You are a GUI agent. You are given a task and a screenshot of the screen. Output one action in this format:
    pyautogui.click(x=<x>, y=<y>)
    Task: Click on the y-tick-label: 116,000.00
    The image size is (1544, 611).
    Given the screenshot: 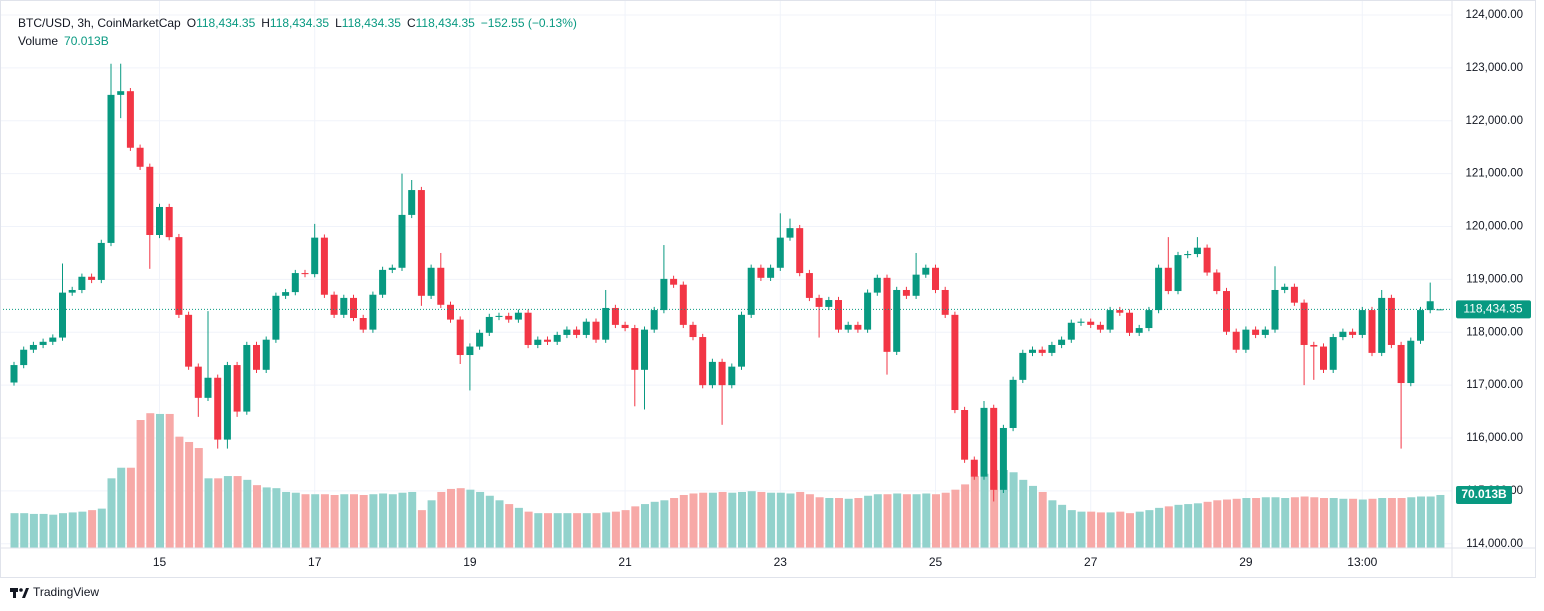 What is the action you would take?
    pyautogui.click(x=1494, y=438)
    